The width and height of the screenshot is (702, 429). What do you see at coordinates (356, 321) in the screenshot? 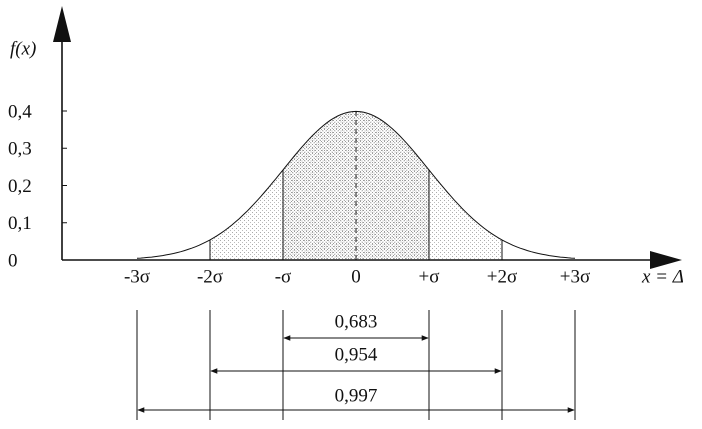
I see `interval-label: 0,683` at bounding box center [356, 321].